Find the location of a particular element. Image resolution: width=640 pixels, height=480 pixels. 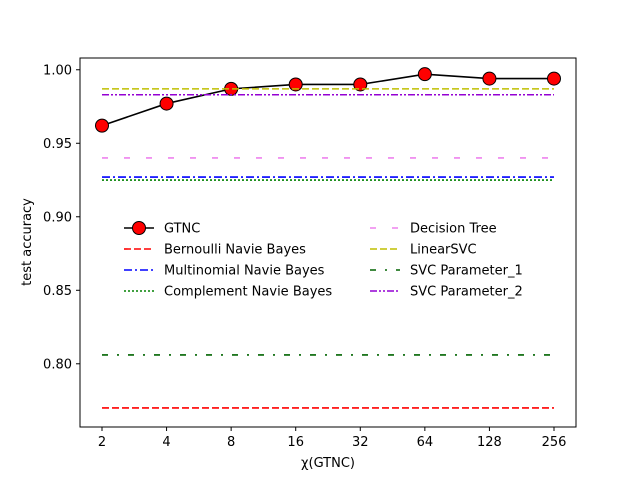

legend-label: Complement Navie Bayes is located at coordinates (248, 292).